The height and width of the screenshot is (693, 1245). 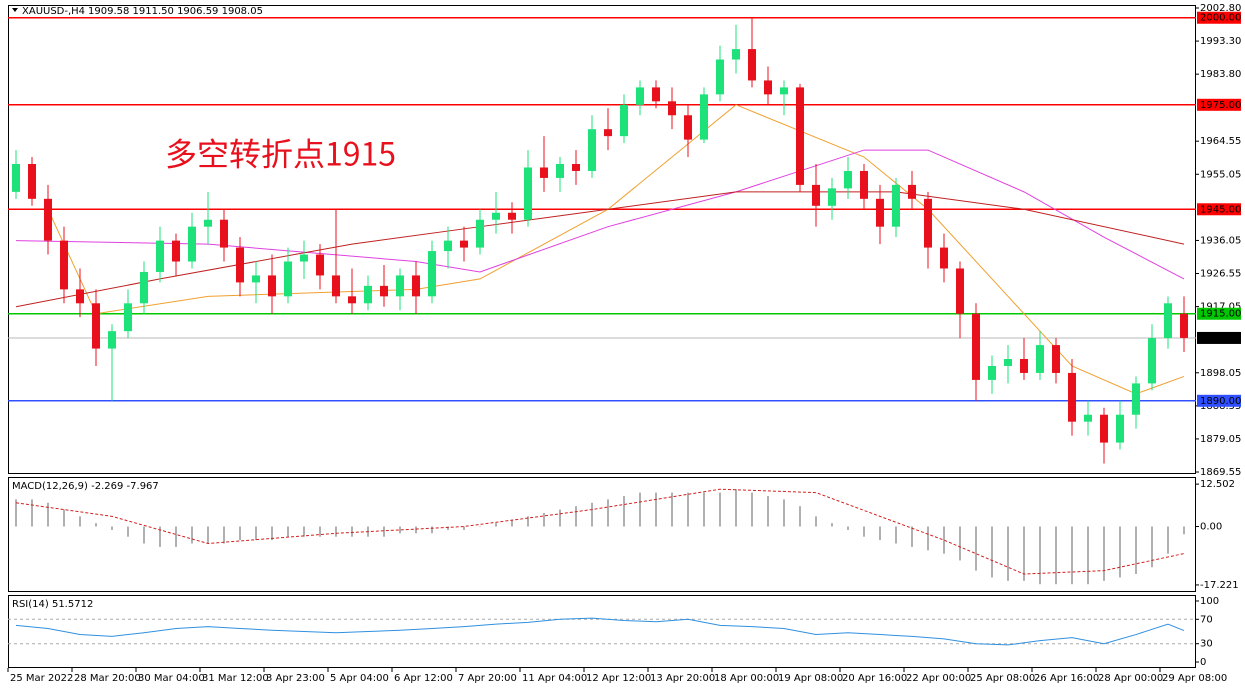 What do you see at coordinates (874, 678) in the screenshot?
I see `x-tick-label: 20 Apr 16:00` at bounding box center [874, 678].